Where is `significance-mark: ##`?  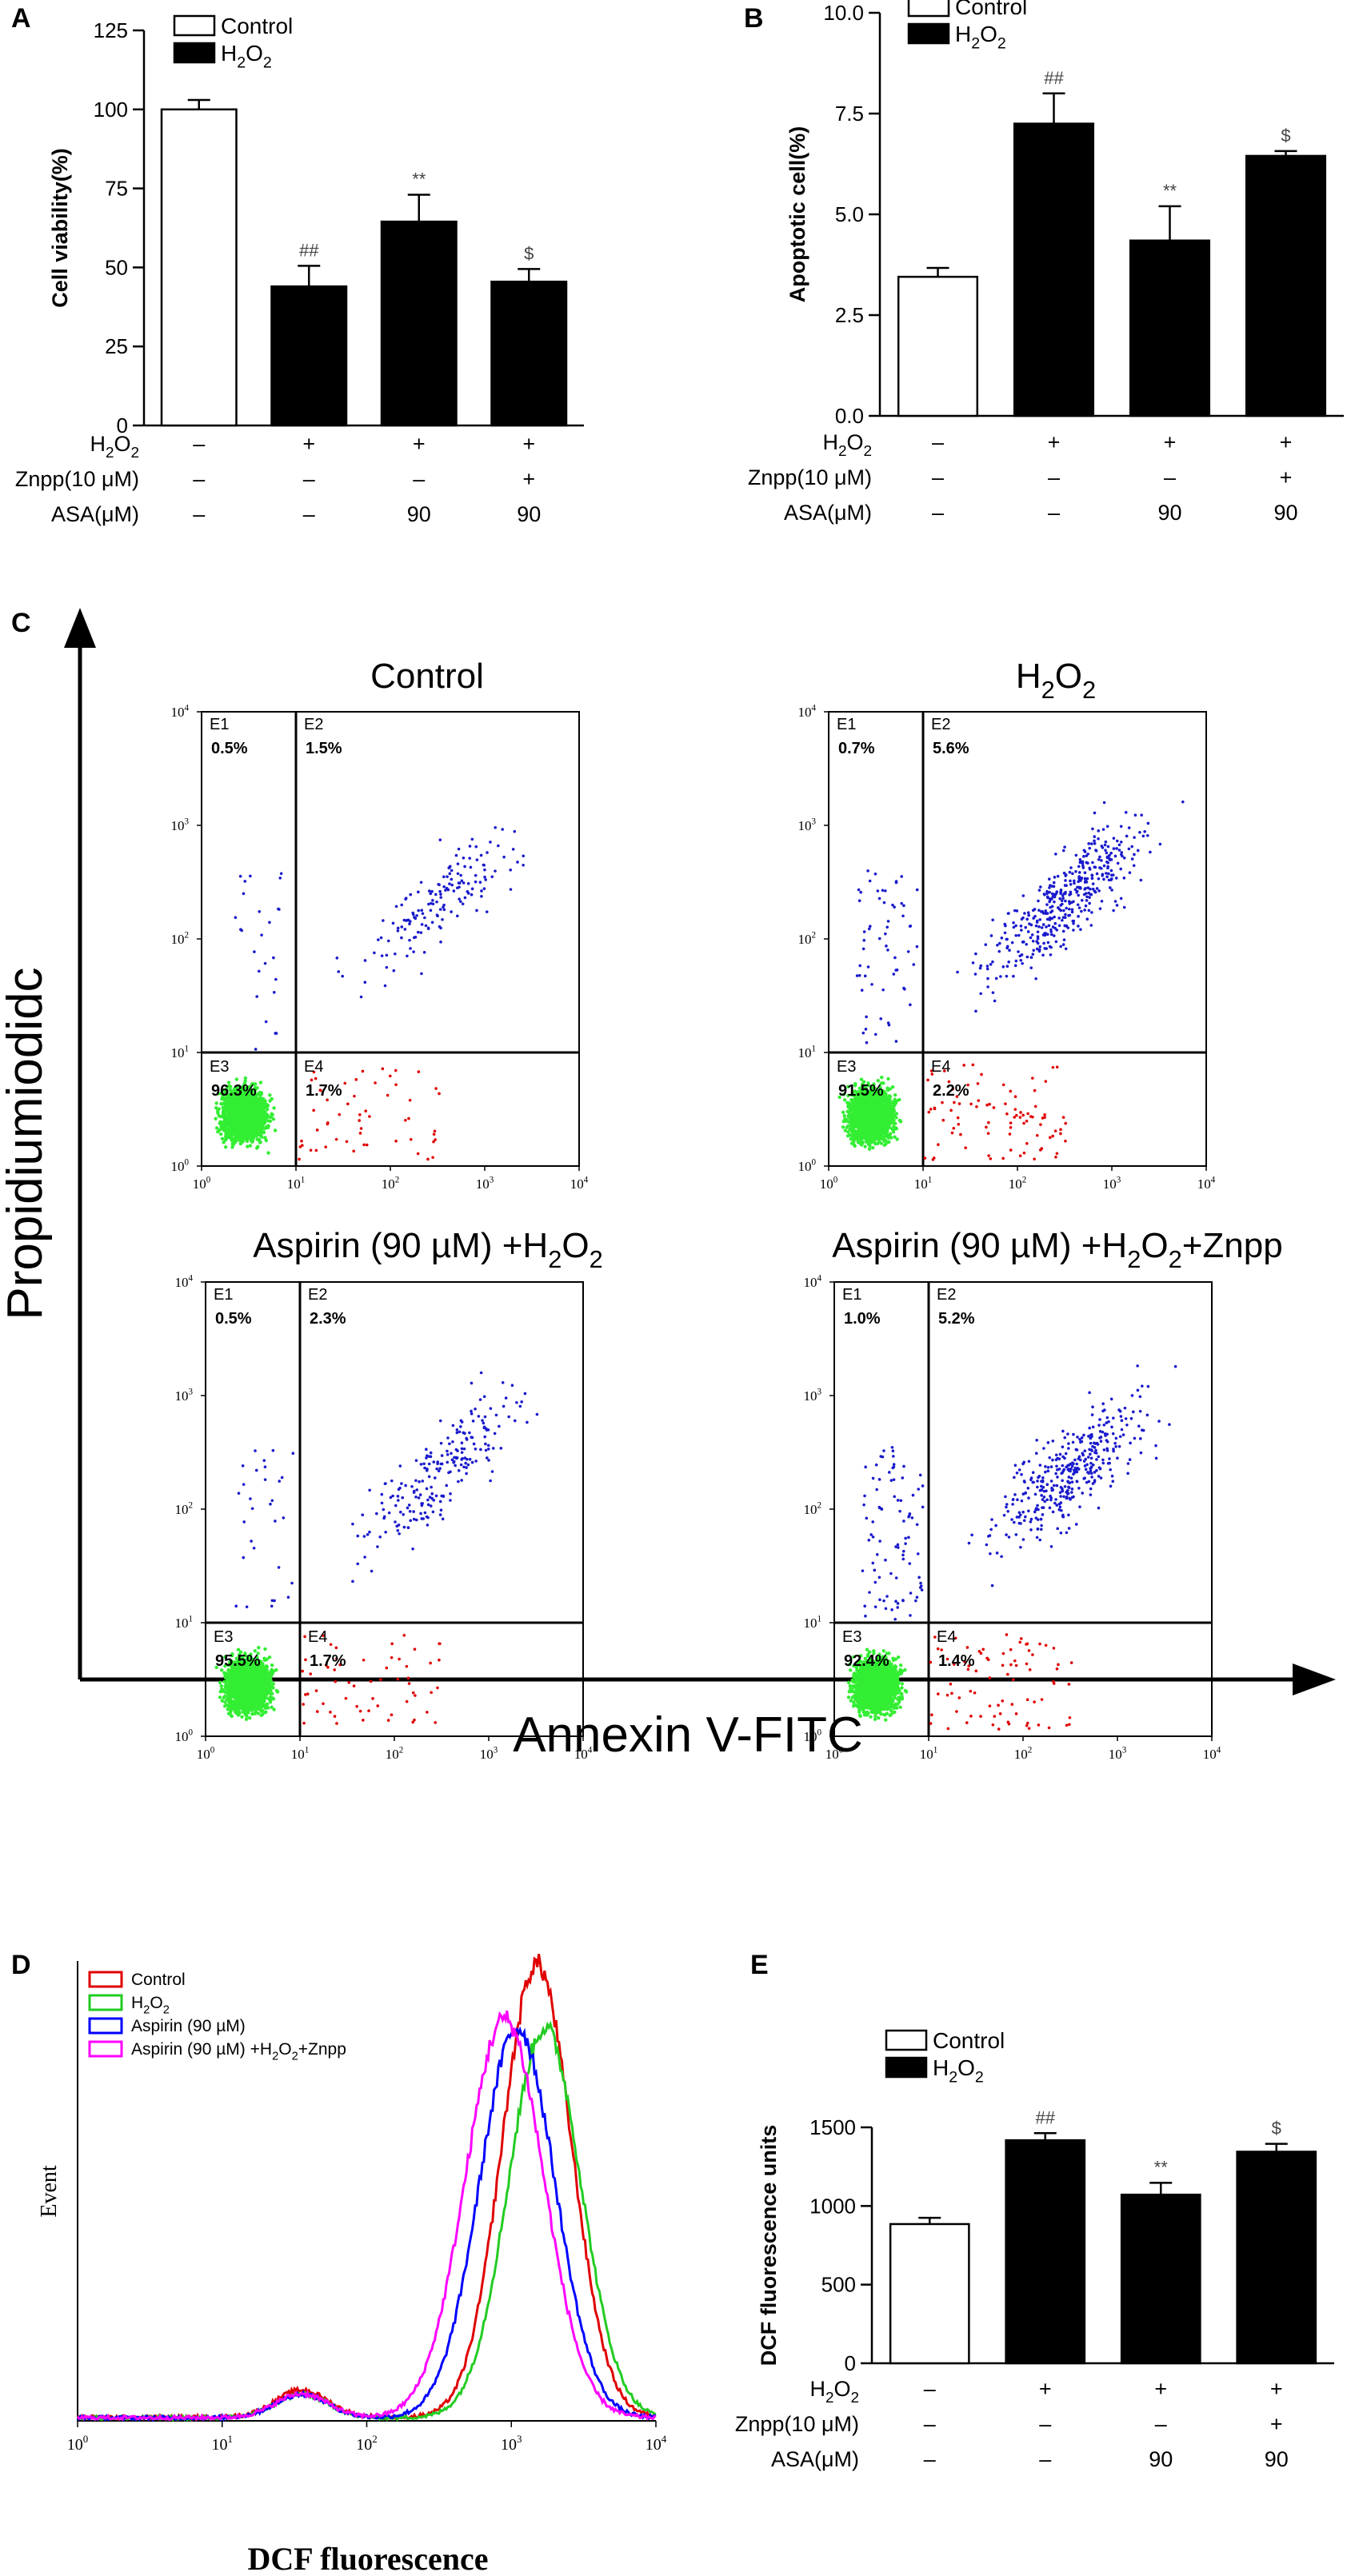
significance-mark: ## is located at coordinates (309, 250).